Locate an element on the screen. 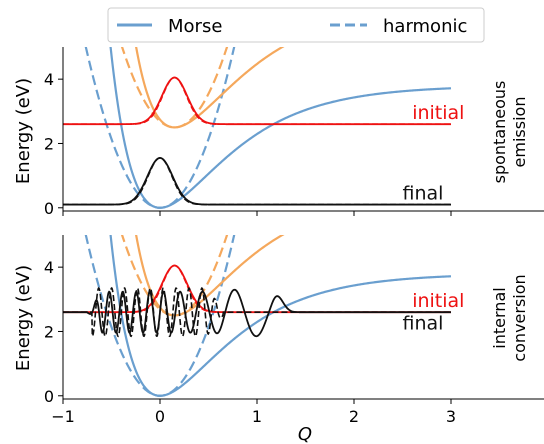 The width and height of the screenshot is (544, 444). wavefunction-final-bottom is located at coordinates (257, 313).